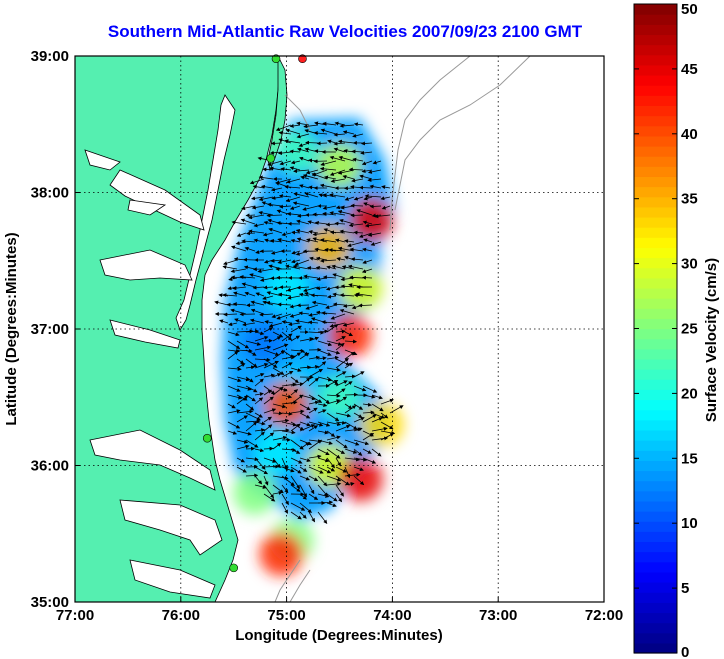 Image resolution: width=724 pixels, height=659 pixels. I want to click on x-tick-label: 73:00, so click(498, 615).